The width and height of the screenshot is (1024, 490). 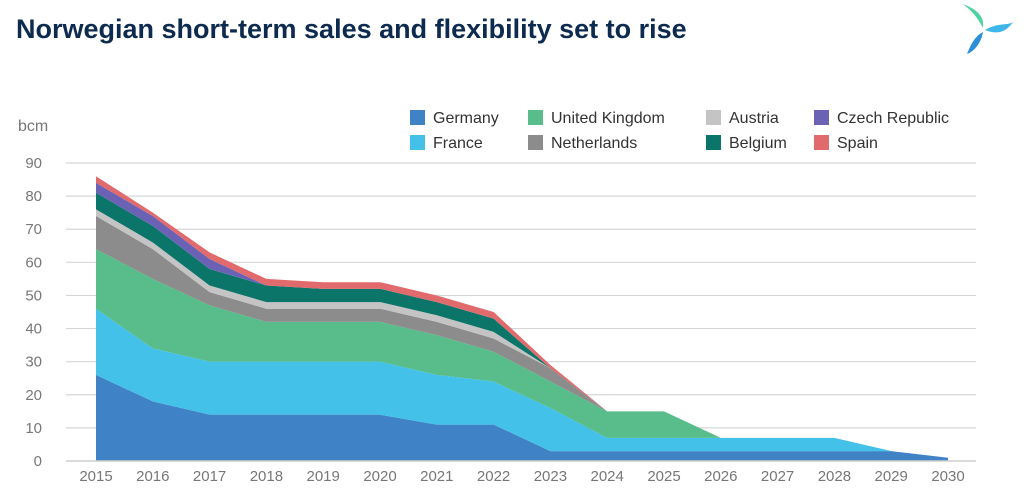 What do you see at coordinates (33, 395) in the screenshot?
I see `y-tick-label: 20` at bounding box center [33, 395].